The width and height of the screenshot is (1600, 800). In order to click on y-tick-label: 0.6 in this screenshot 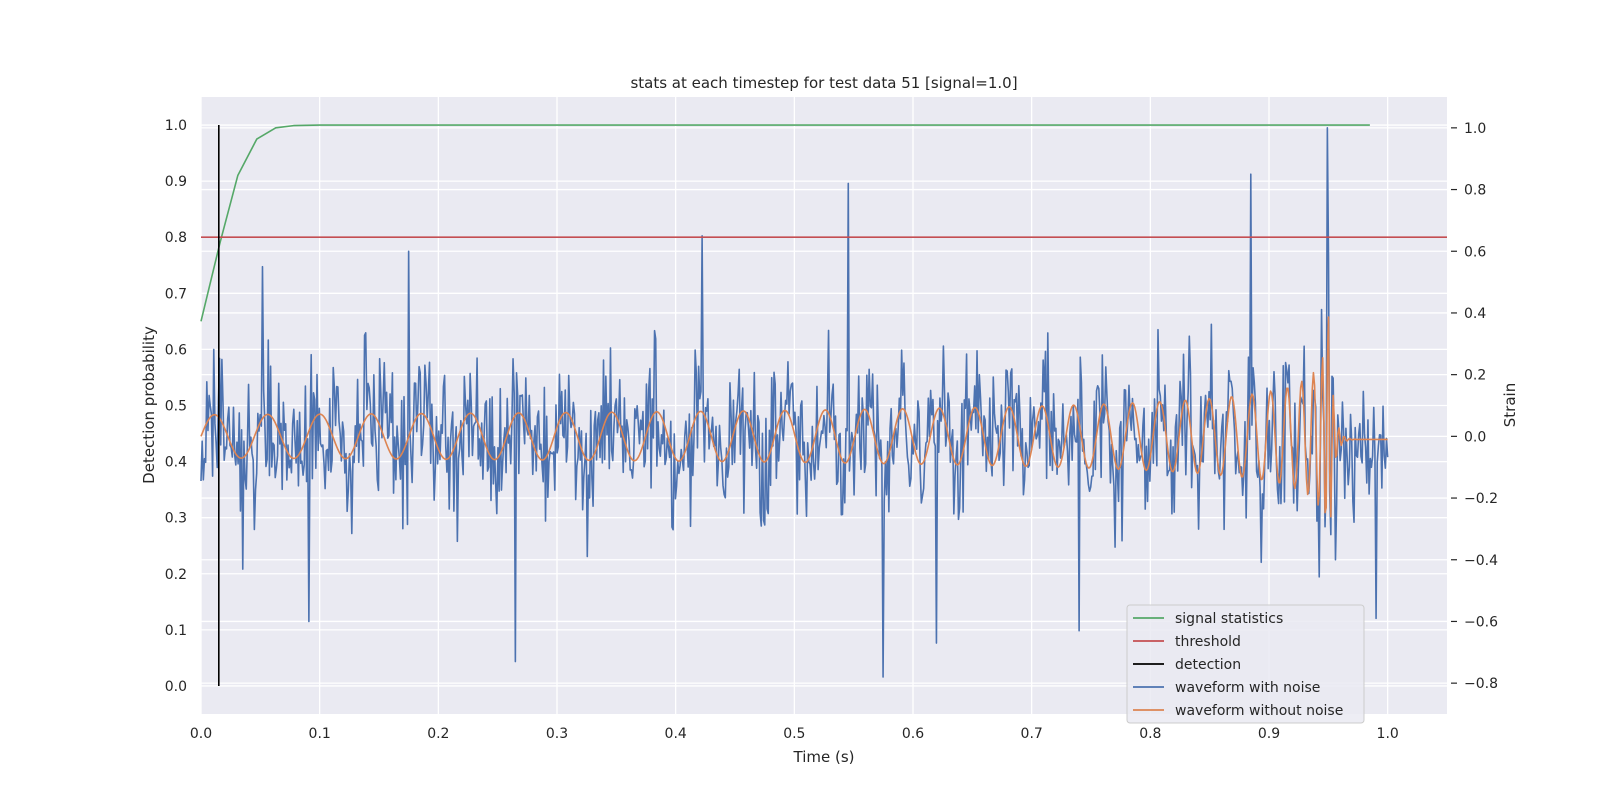, I will do `click(176, 350)`.